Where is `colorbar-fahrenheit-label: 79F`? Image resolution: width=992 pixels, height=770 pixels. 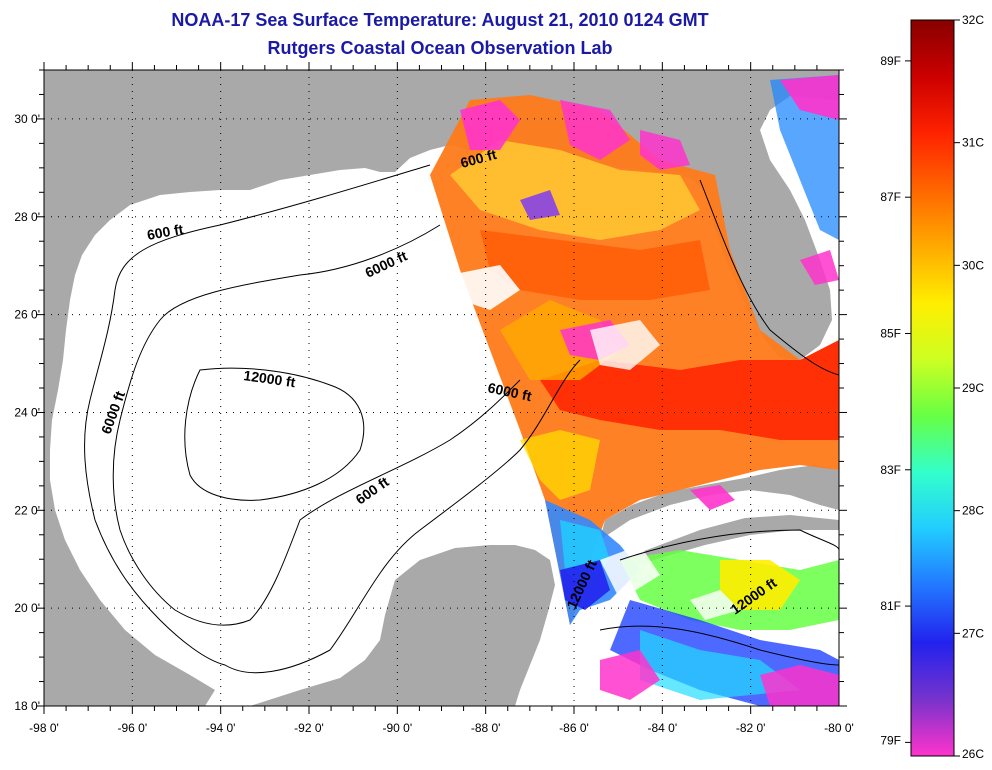
colorbar-fahrenheit-label: 79F is located at coordinates (890, 740).